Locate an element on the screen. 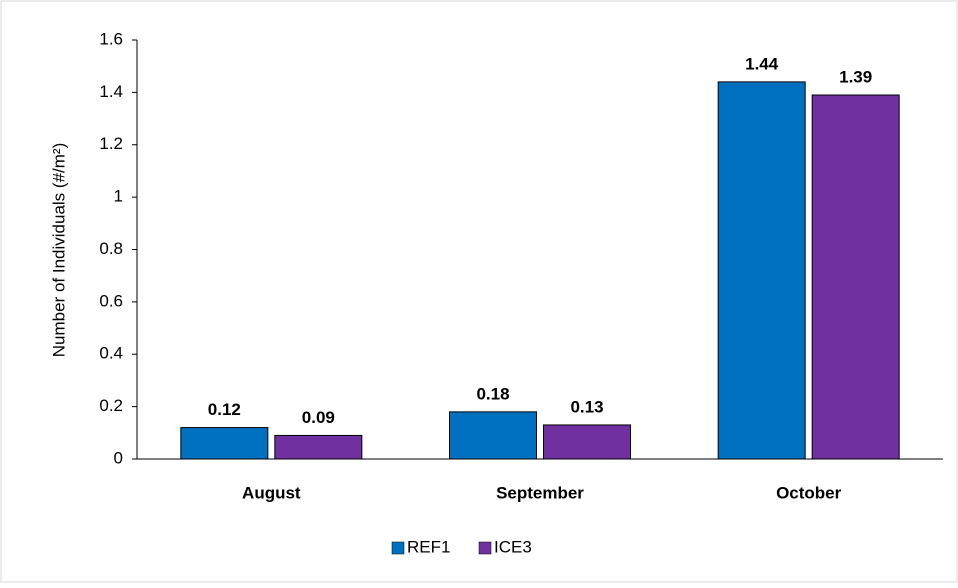 The height and width of the screenshot is (588, 958). data-label: 0.09 is located at coordinates (318, 417).